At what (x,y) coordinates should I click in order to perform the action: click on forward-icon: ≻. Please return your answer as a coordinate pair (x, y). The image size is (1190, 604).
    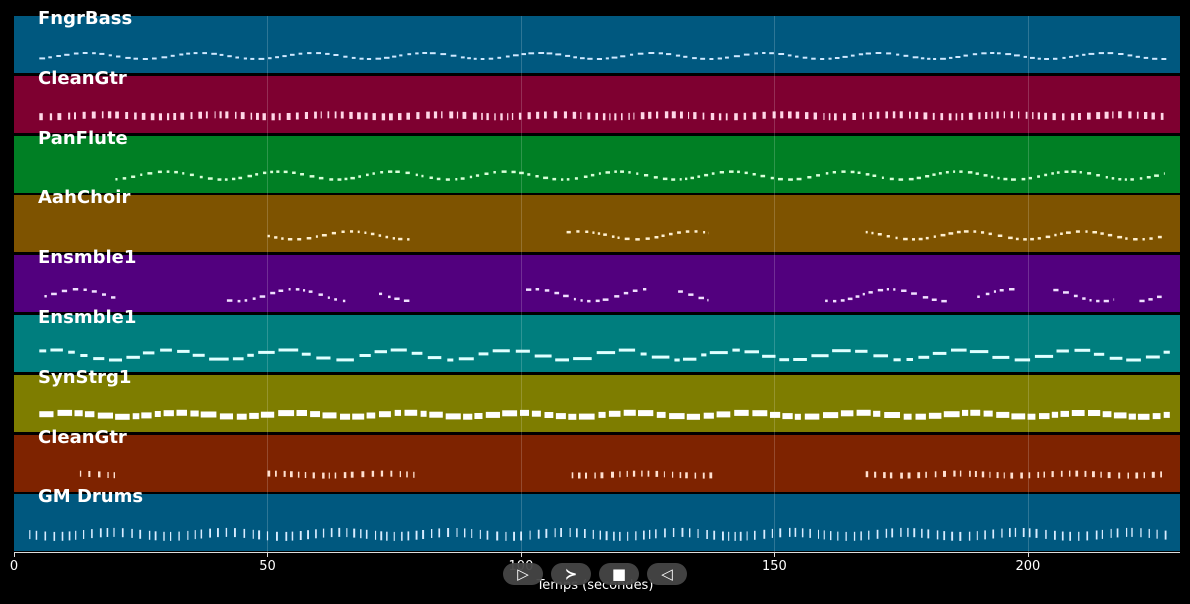
    Looking at the image, I should click on (571, 574).